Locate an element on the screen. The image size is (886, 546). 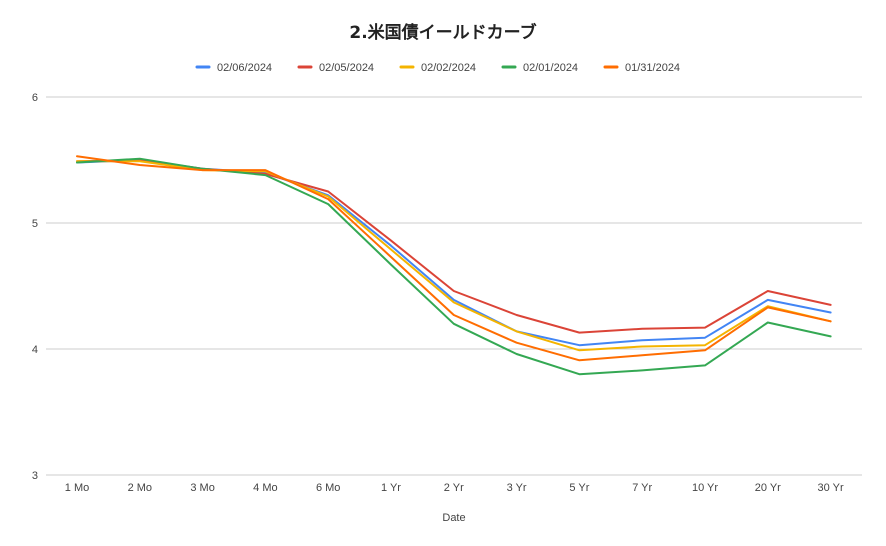
y-tick-label: 6 is located at coordinates (35, 98).